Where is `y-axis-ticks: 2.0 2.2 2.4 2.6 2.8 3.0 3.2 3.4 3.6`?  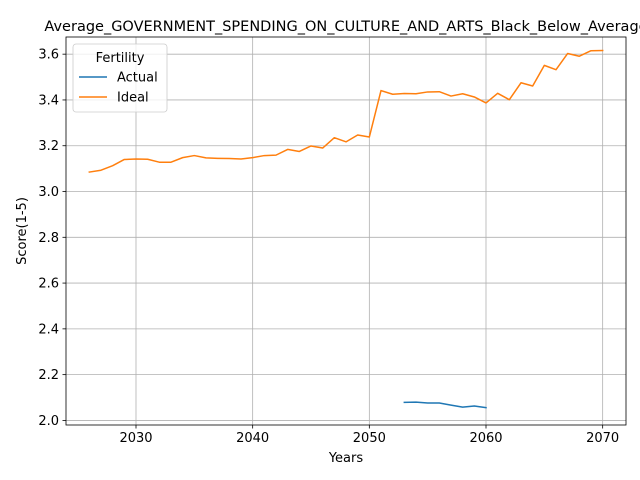
y-axis-ticks: 2.0 2.2 2.4 2.6 2.8 3.0 3.2 3.4 3.6 is located at coordinates (52, 238).